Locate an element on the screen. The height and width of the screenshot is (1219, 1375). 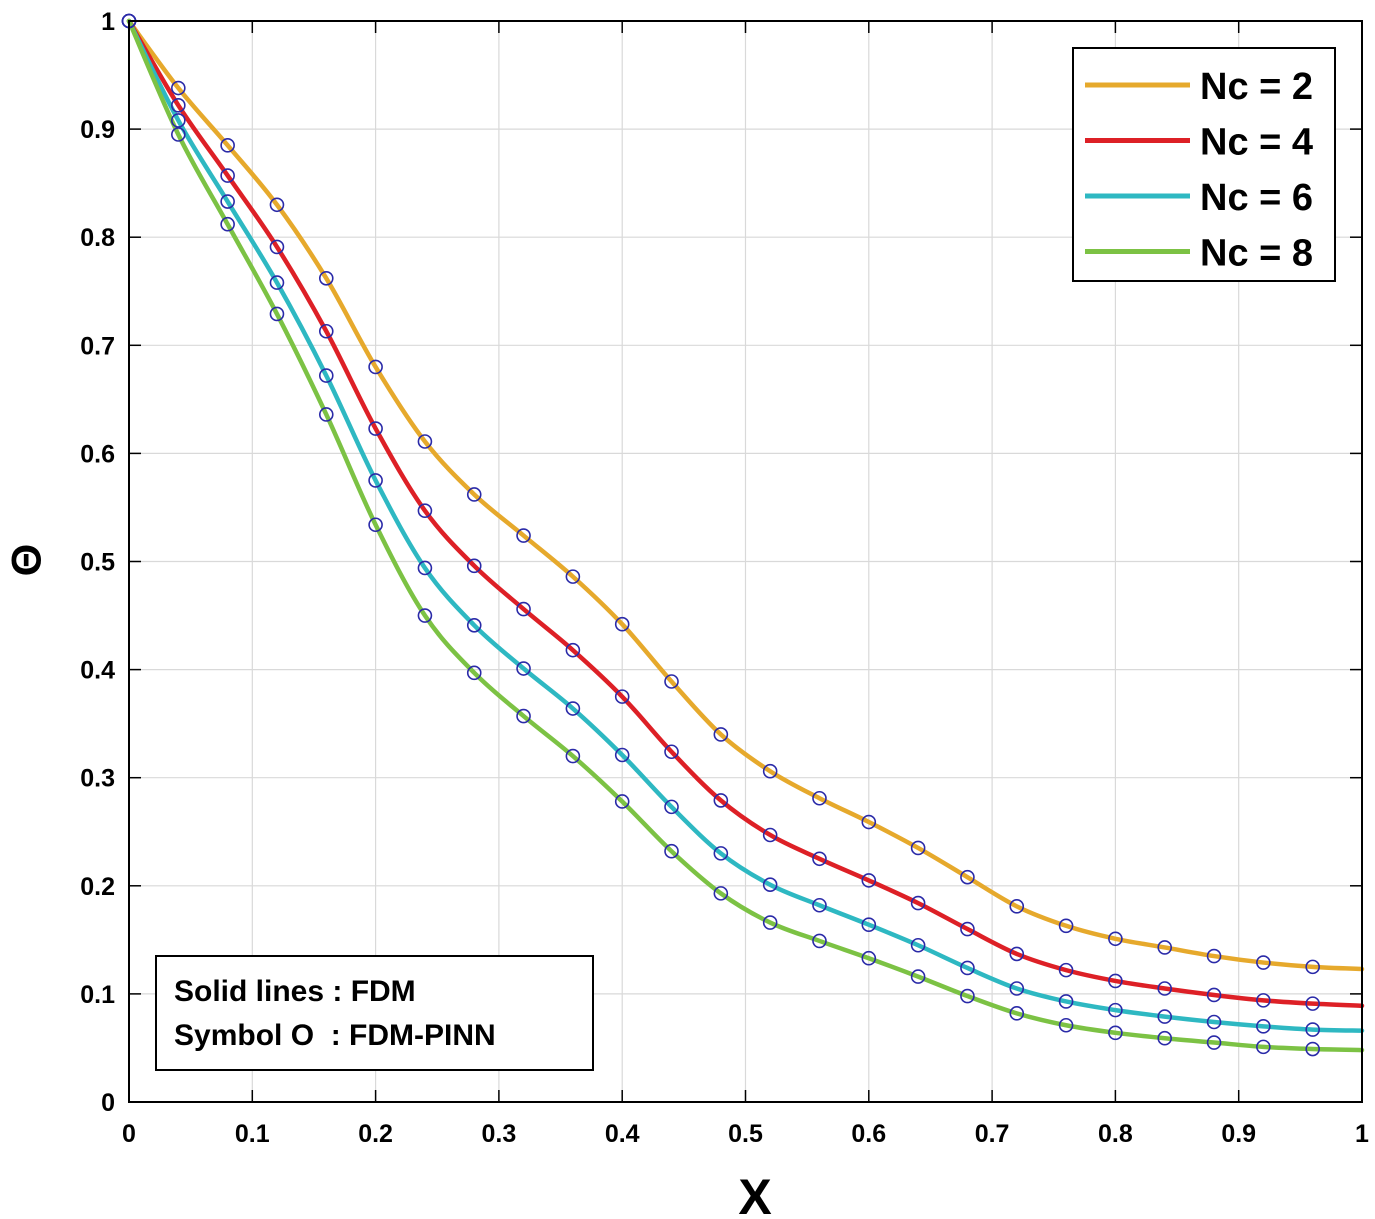
x-tick-label: 0.8 is located at coordinates (1115, 1134).